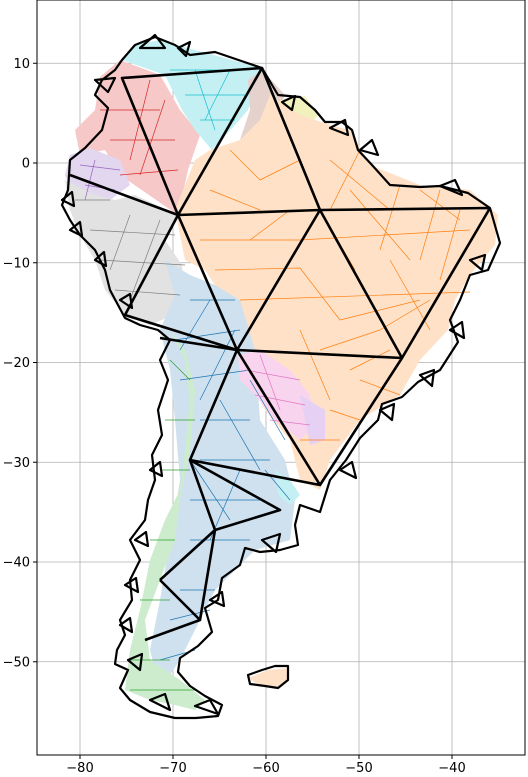 The image size is (528, 777). I want to click on coast-jag-north, so click(278, 115).